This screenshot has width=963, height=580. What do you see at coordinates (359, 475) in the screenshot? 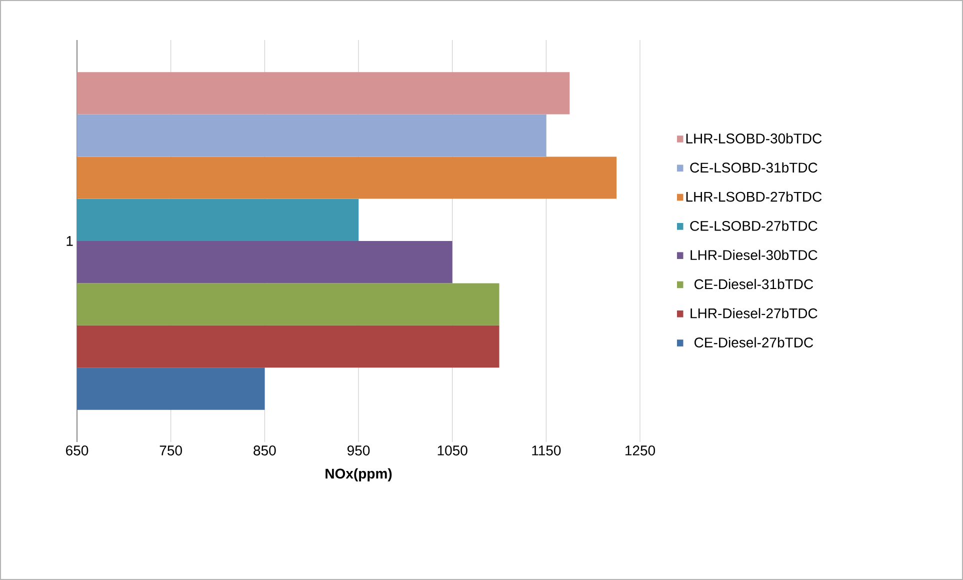
I see `x-axis-title: NOx(ppm)` at bounding box center [359, 475].